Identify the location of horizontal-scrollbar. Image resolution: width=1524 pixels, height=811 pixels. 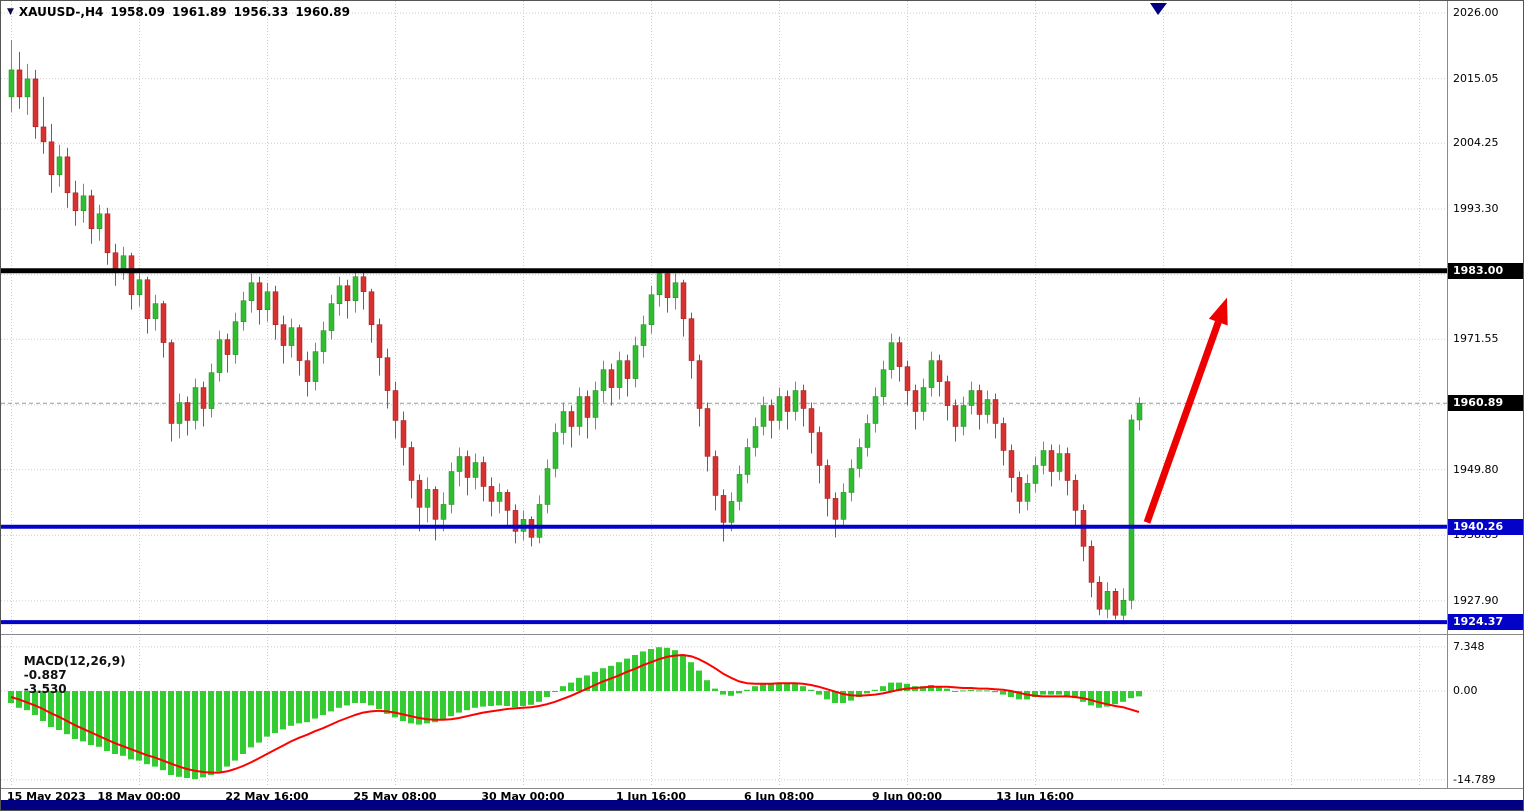
(762, 805).